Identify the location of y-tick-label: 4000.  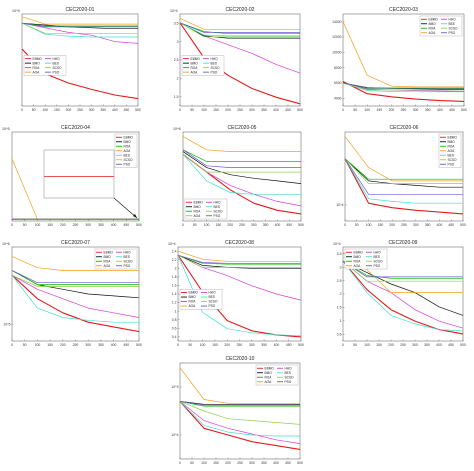
(338, 99).